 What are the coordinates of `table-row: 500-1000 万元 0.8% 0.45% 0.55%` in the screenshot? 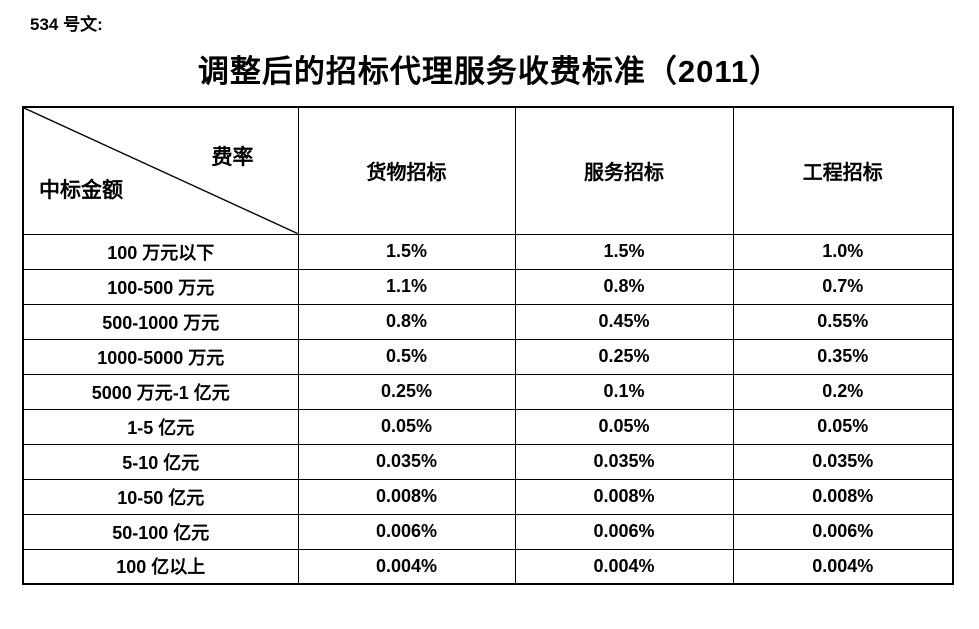 It's located at (488, 321).